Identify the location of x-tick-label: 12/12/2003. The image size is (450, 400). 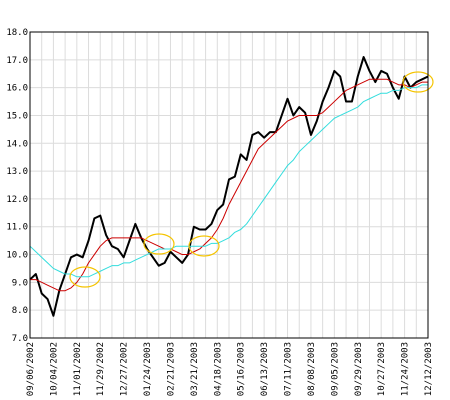
(429, 369).